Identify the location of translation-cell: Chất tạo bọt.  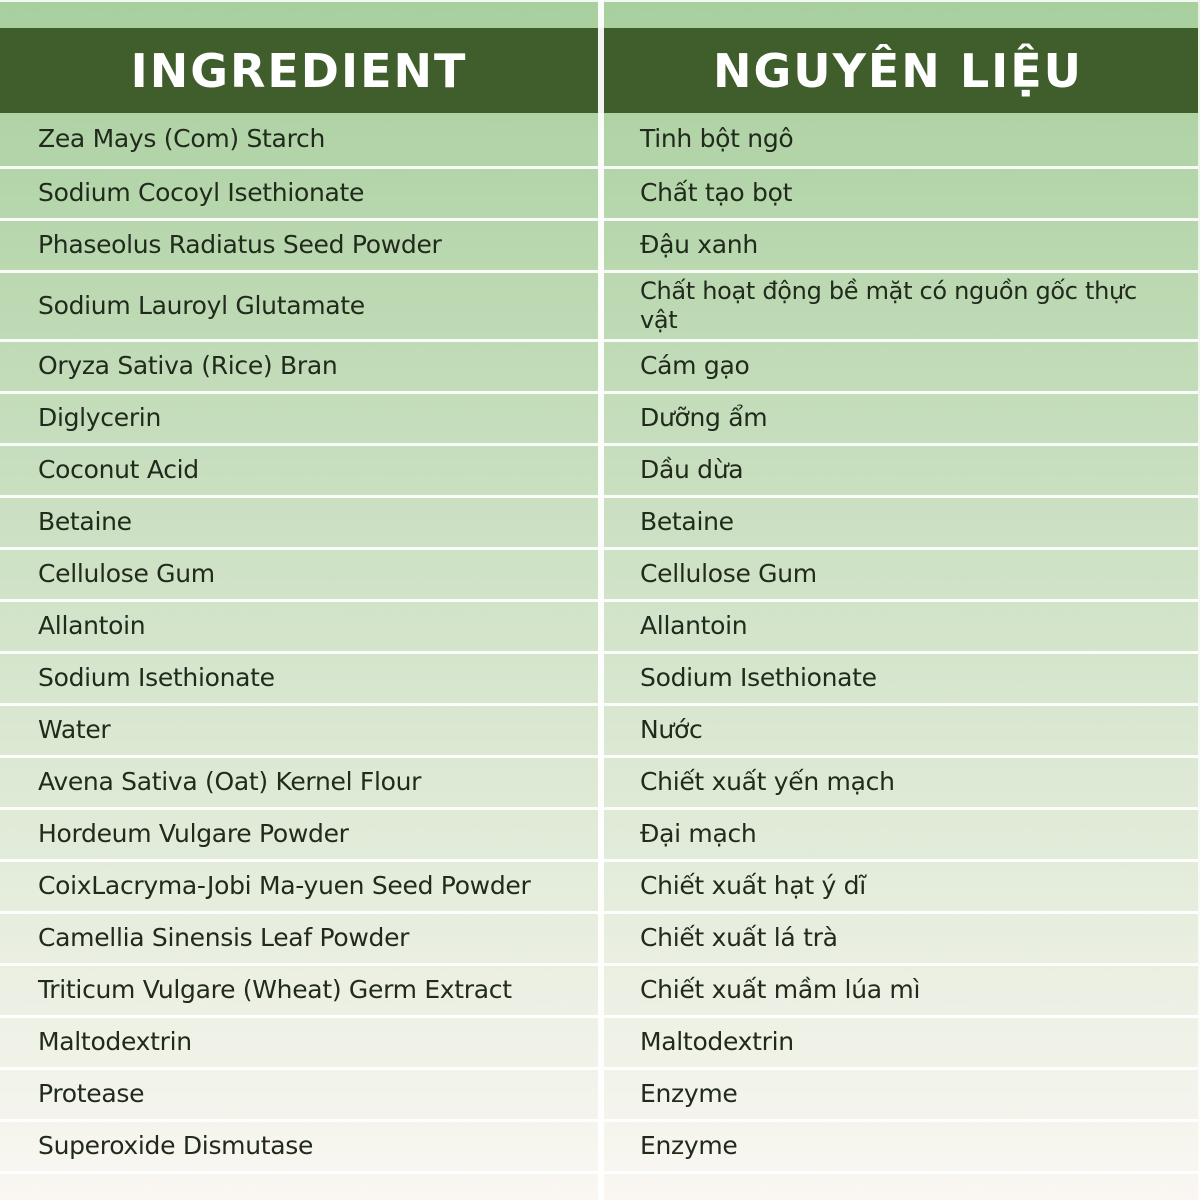
(898, 193).